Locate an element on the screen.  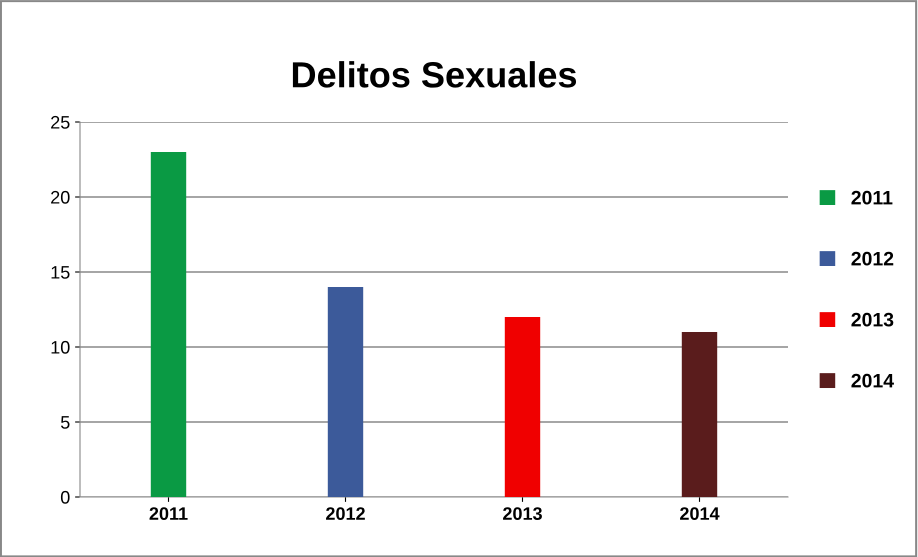
y-tick-label: 15 is located at coordinates (61, 272).